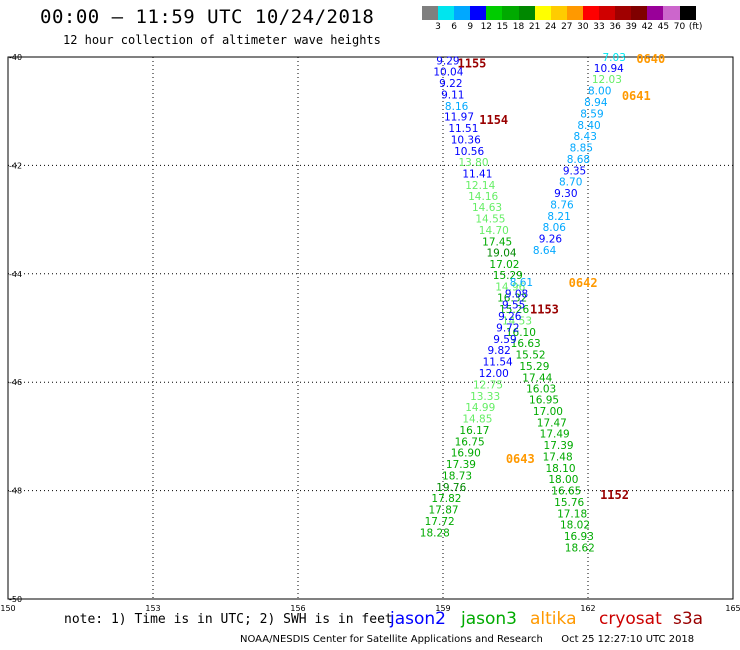 The height and width of the screenshot is (650, 740). What do you see at coordinates (440, 522) in the screenshot?
I see `wave-height-value: 17.72` at bounding box center [440, 522].